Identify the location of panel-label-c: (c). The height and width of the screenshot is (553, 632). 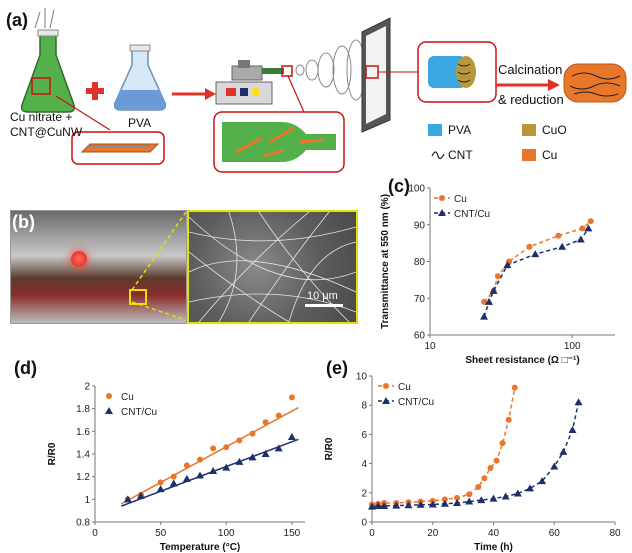
(399, 186).